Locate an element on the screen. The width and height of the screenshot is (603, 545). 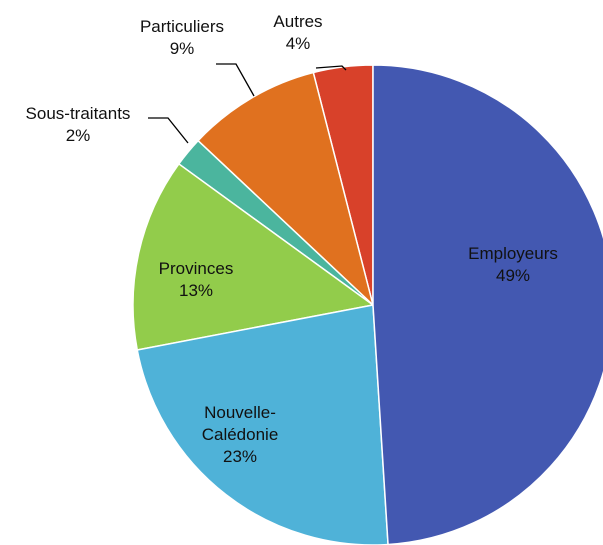
slice-label: Employeurs 49% is located at coordinates (513, 265).